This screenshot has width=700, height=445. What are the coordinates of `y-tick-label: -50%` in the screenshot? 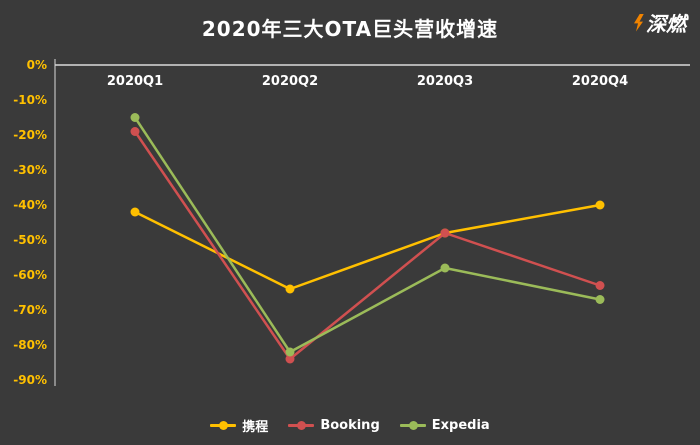 It's located at (30, 240).